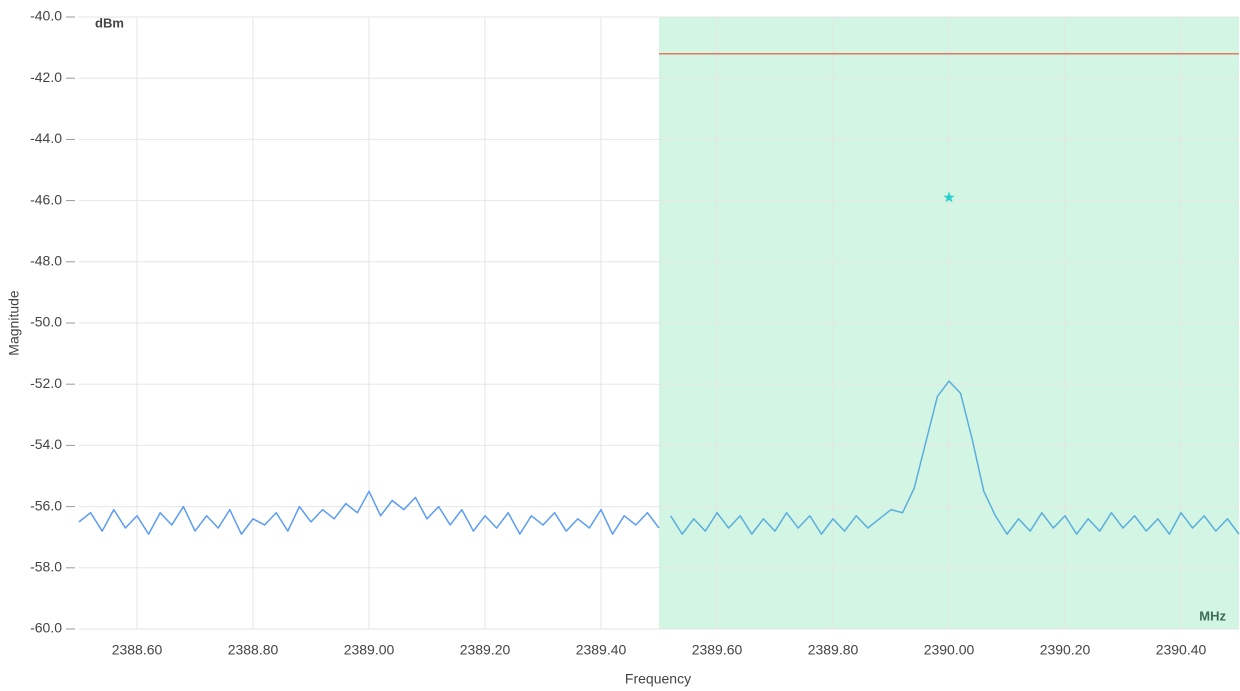  What do you see at coordinates (658, 679) in the screenshot?
I see `x-axis-label: Frequency` at bounding box center [658, 679].